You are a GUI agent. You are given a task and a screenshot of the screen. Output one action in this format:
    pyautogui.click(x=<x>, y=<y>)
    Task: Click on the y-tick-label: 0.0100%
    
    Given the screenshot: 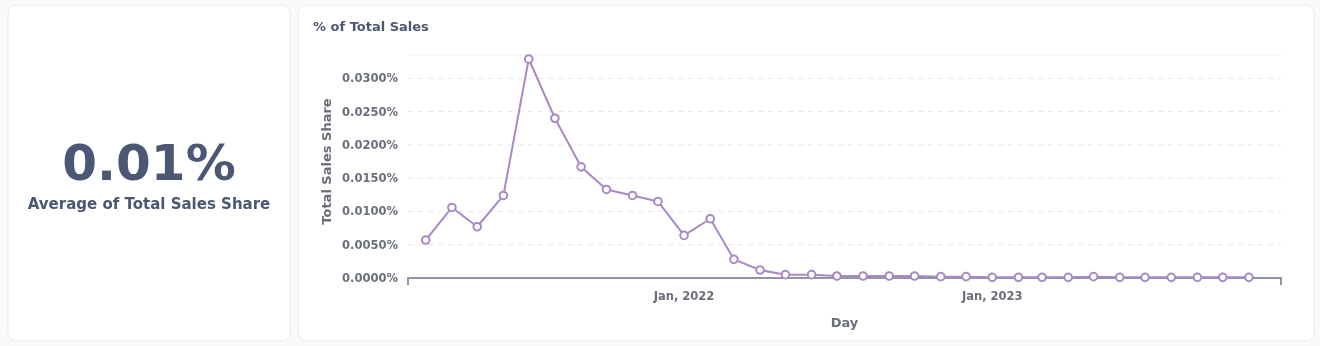 What is the action you would take?
    pyautogui.click(x=370, y=211)
    